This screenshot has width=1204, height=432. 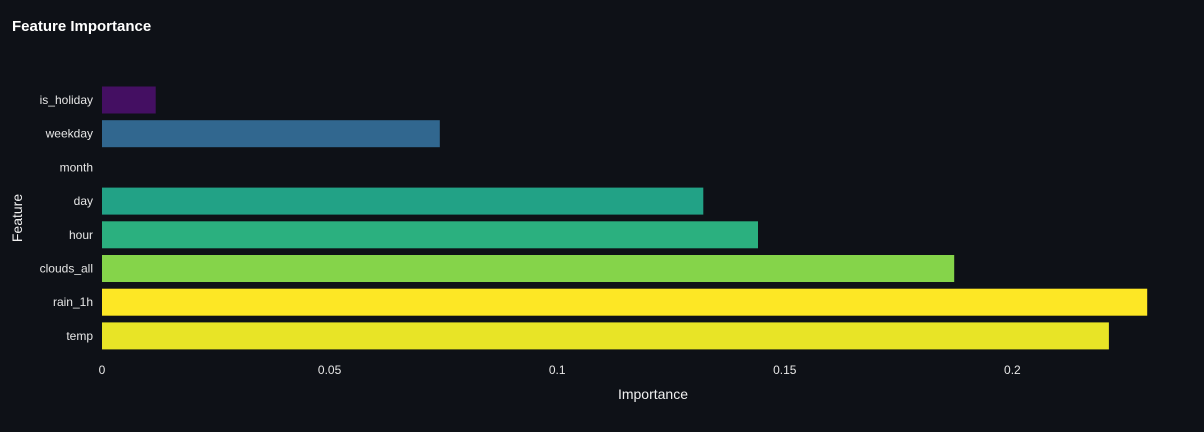 I want to click on x-tick-labels: 0 0.05 0.1 0.15 0.2, so click(x=560, y=370).